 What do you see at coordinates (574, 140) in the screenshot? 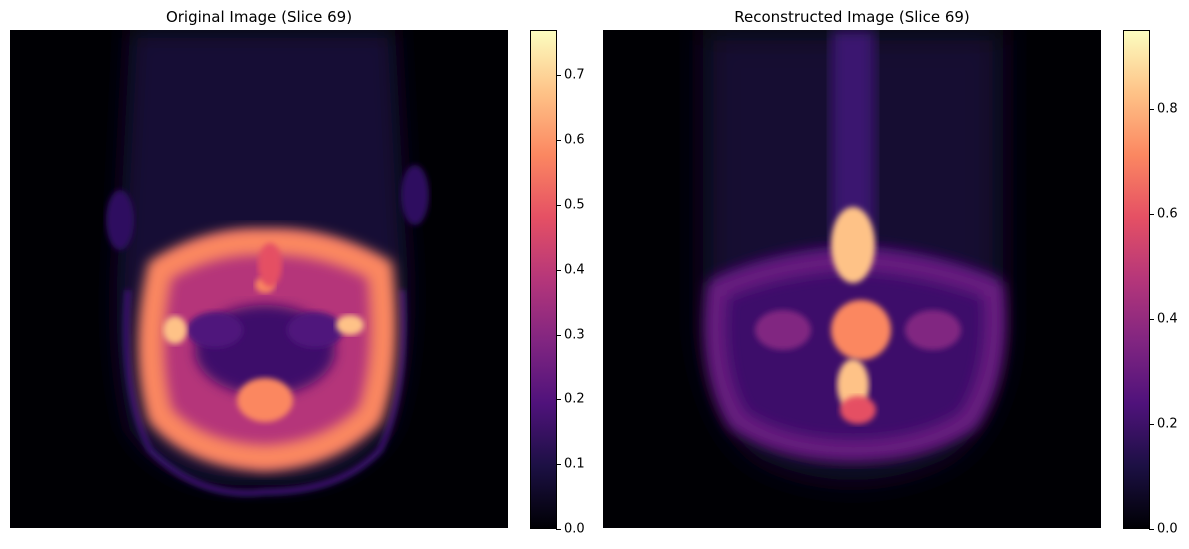
I see `left-colorbar-tick-label: 0.6` at bounding box center [574, 140].